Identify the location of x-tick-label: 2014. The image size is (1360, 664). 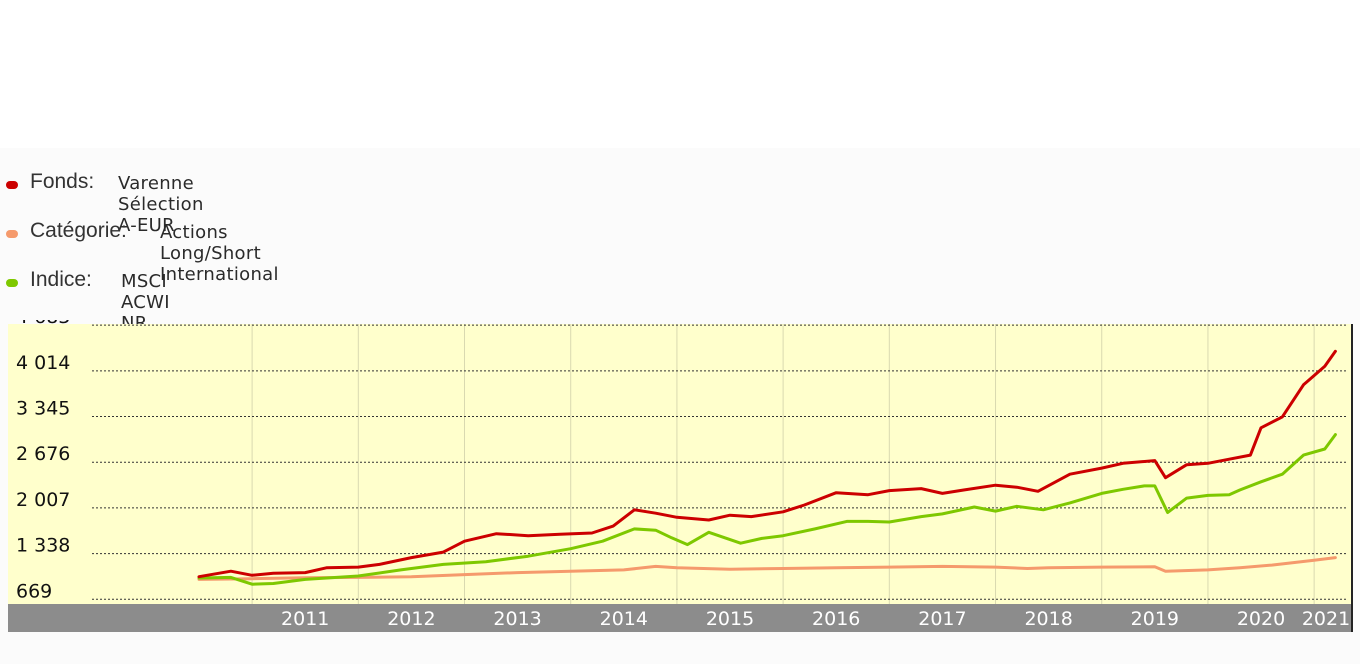
(624, 619).